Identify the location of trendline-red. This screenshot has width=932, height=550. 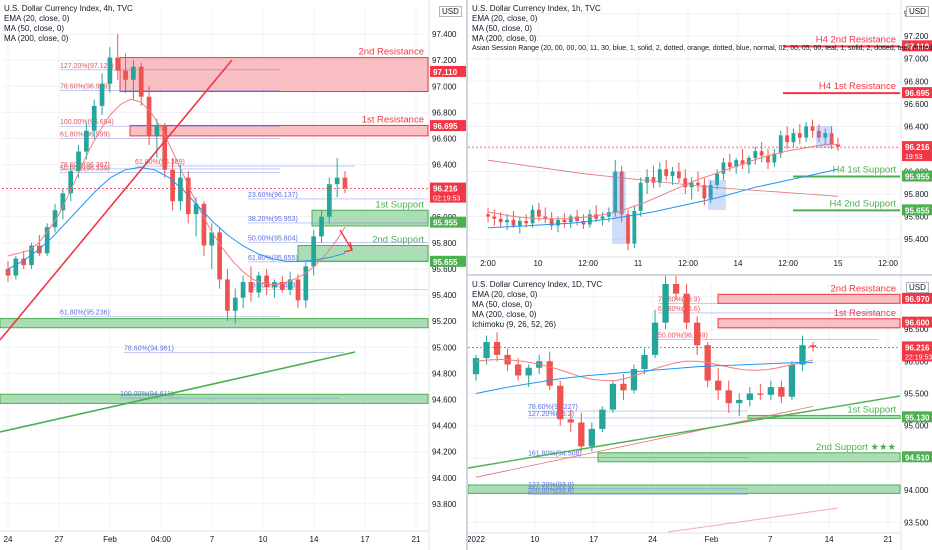
(116, 200).